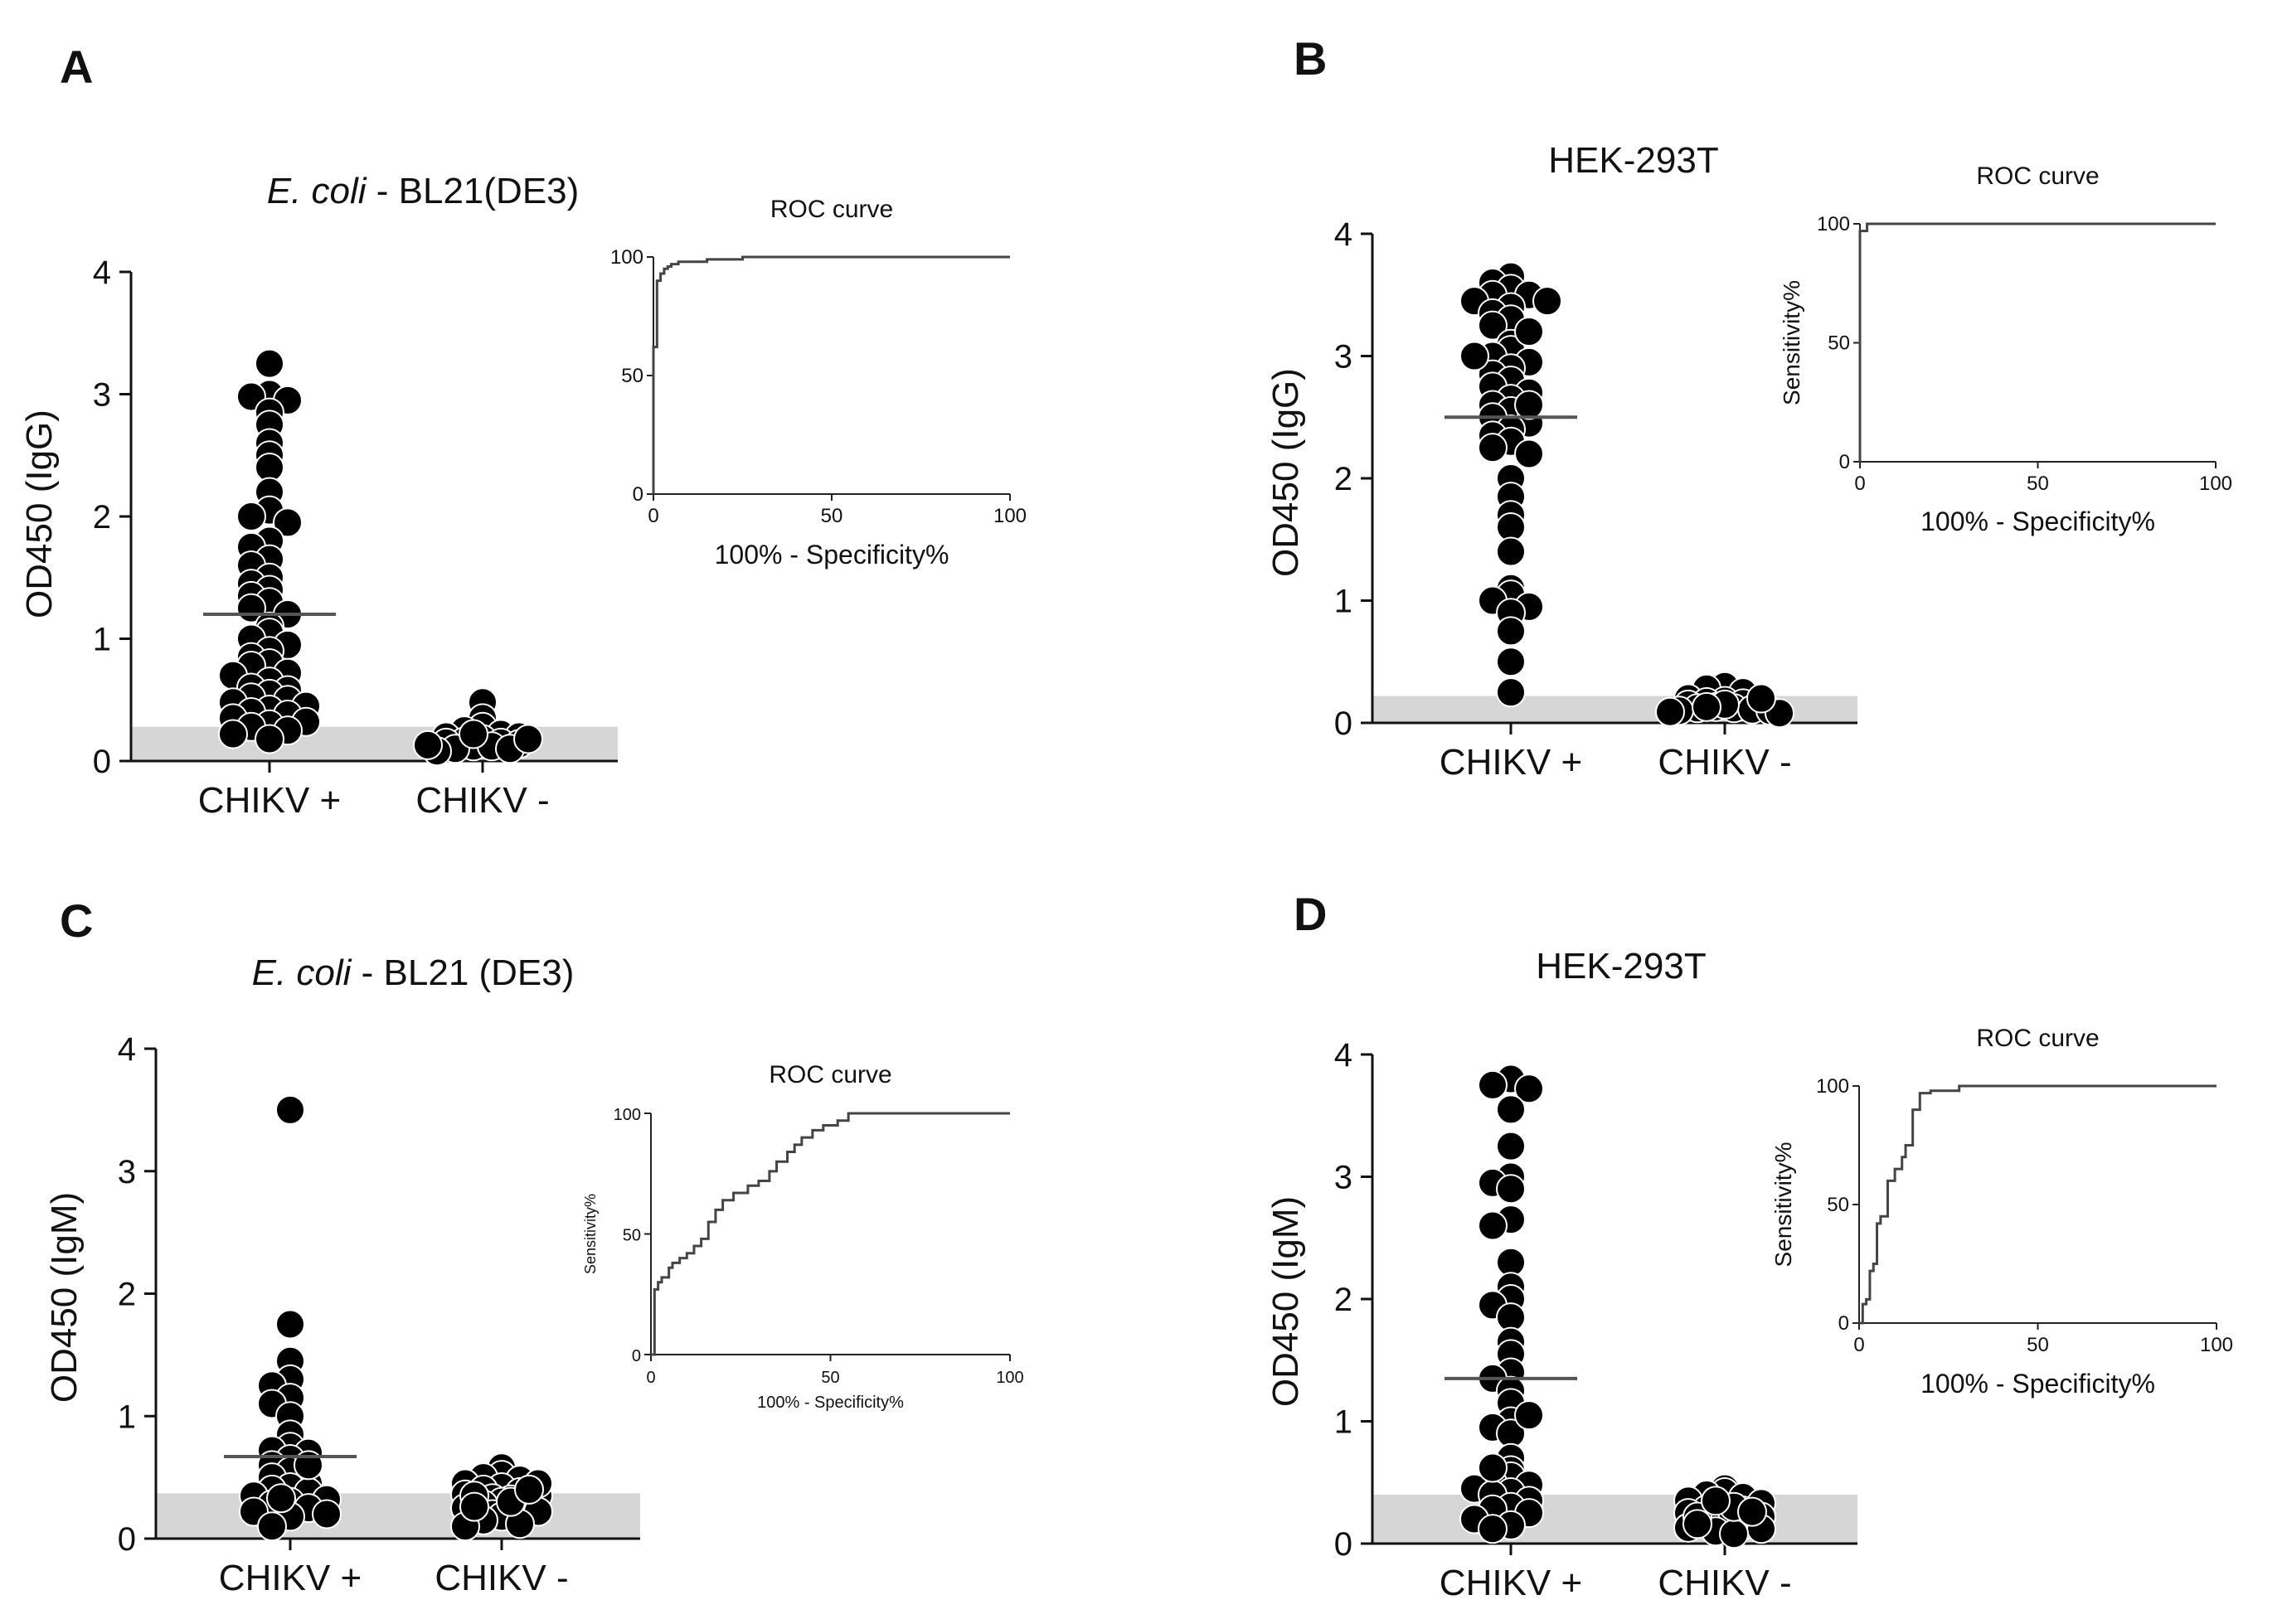 The image size is (2287, 1624). Describe the element at coordinates (64, 1297) in the screenshot. I see `y-axis-label: OD450 (IgM)` at that location.